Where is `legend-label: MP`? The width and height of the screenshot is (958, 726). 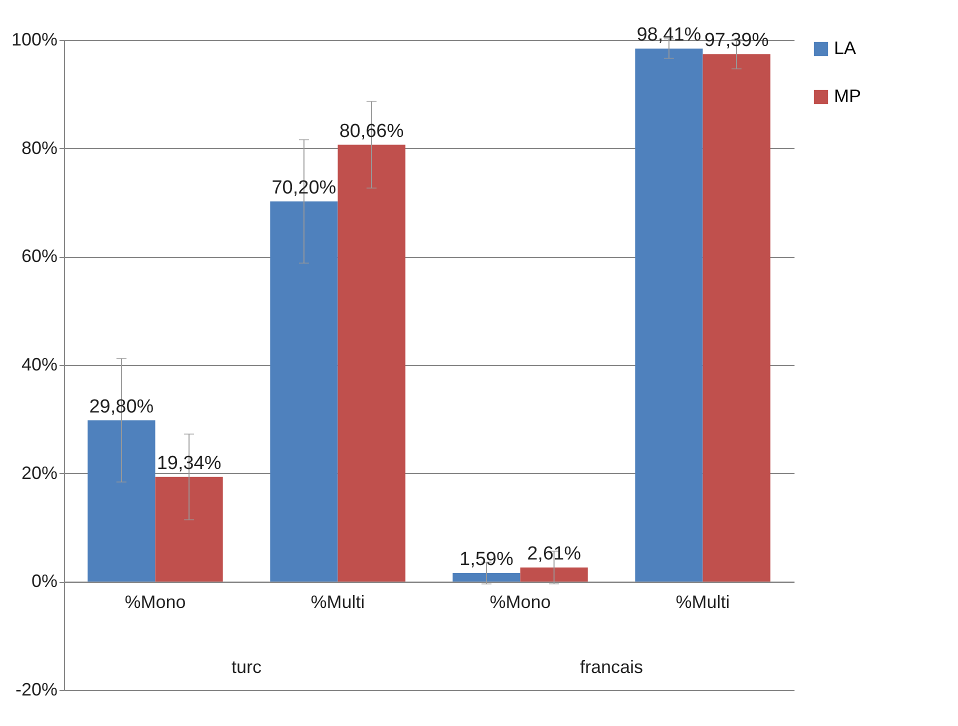 legend-label: MP is located at coordinates (847, 96).